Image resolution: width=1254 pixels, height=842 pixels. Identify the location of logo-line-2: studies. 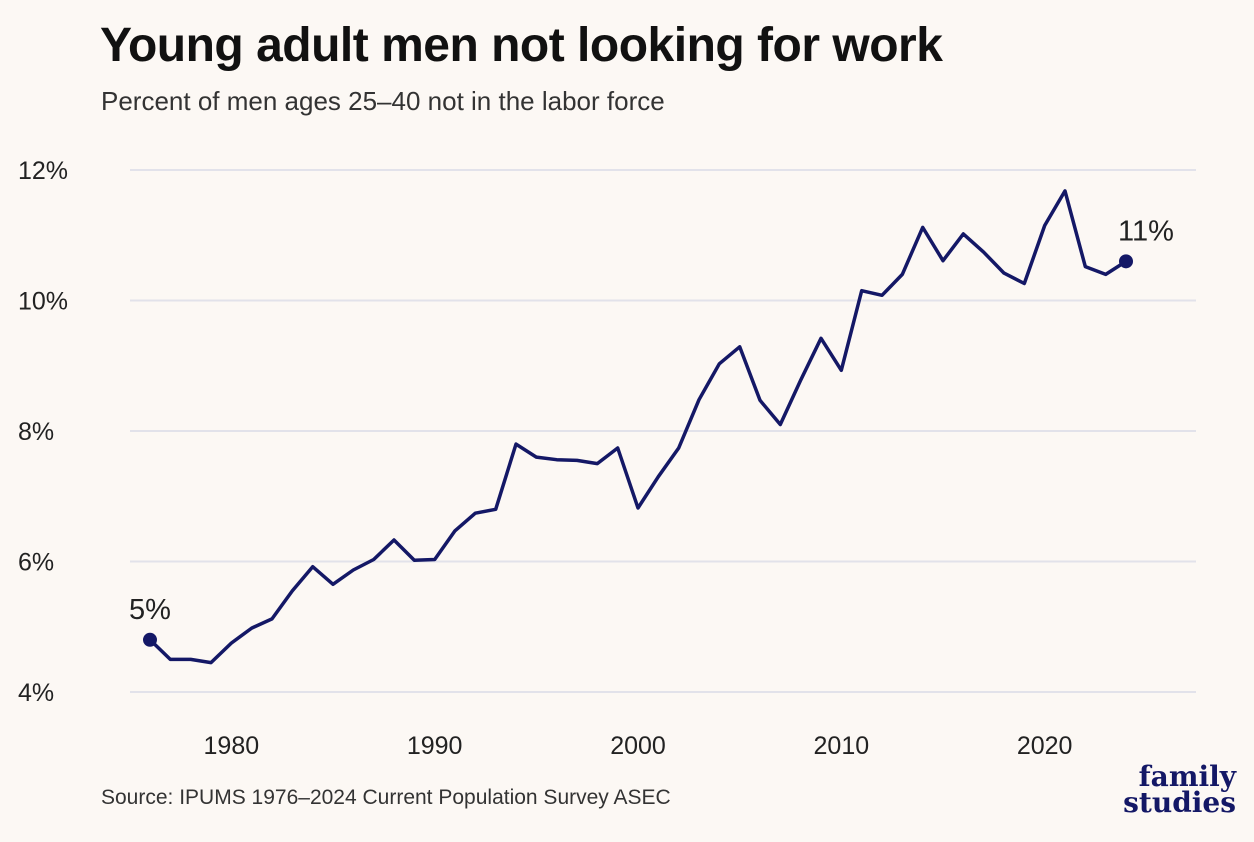
(1179, 802).